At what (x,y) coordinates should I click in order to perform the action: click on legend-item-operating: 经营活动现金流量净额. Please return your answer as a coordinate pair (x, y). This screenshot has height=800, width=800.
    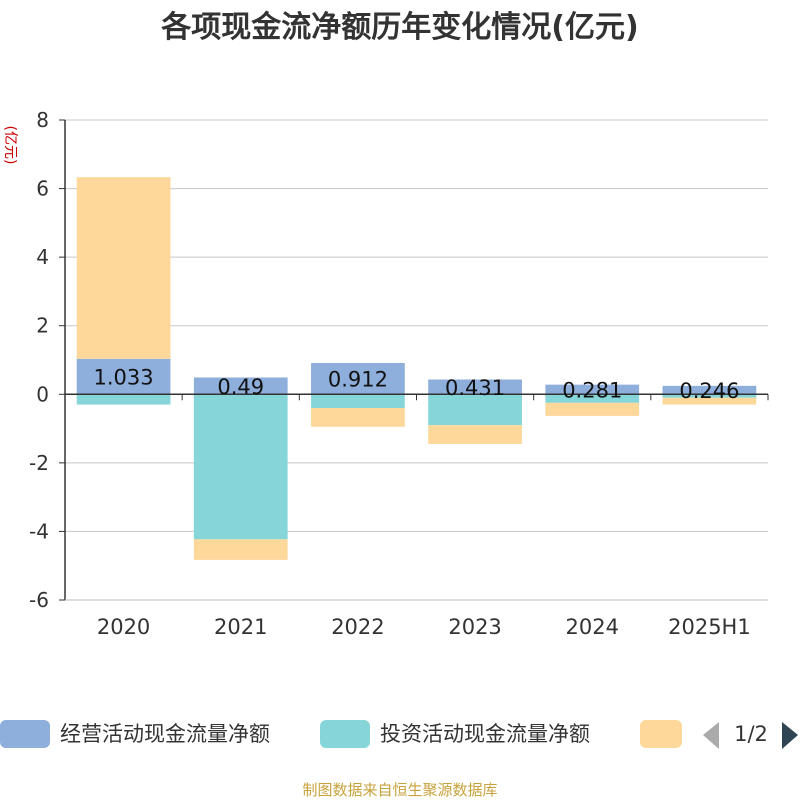
    Looking at the image, I should click on (135, 734).